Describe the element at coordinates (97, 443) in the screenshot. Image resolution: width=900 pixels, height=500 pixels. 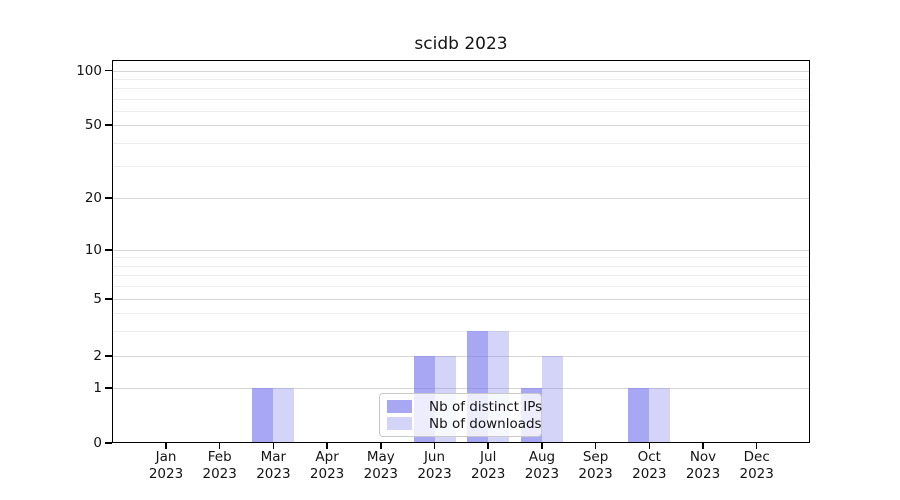
I see `y-tick-label-0: 0` at that location.